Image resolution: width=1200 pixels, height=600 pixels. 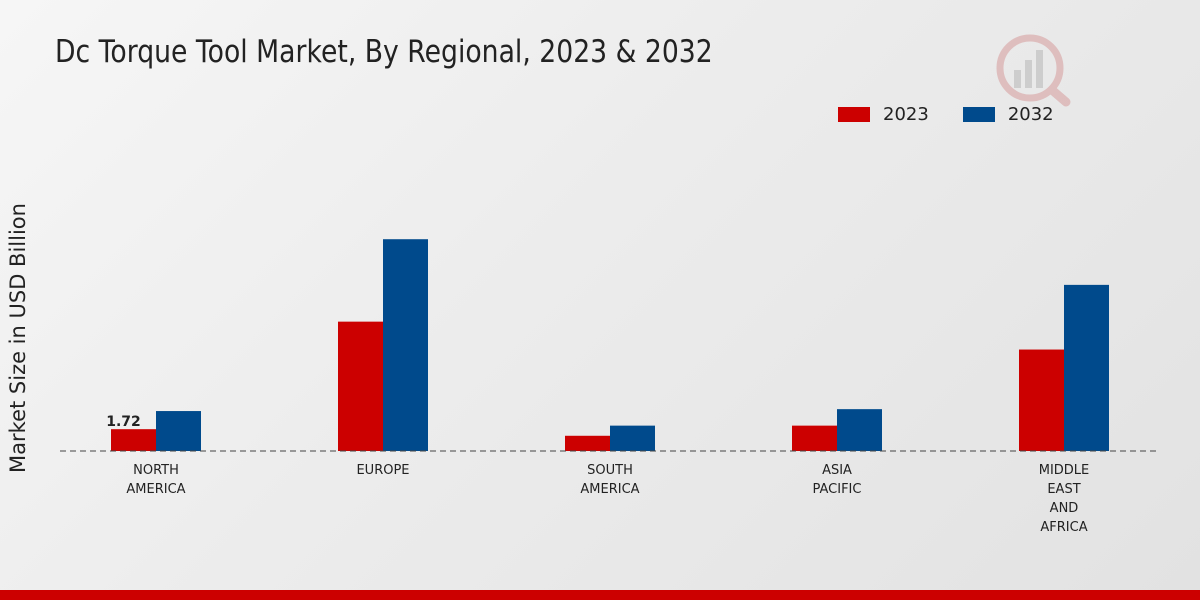 What do you see at coordinates (837, 480) in the screenshot?
I see `x-tick-label-asia-pacific: ASIA PACIFIC` at bounding box center [837, 480].